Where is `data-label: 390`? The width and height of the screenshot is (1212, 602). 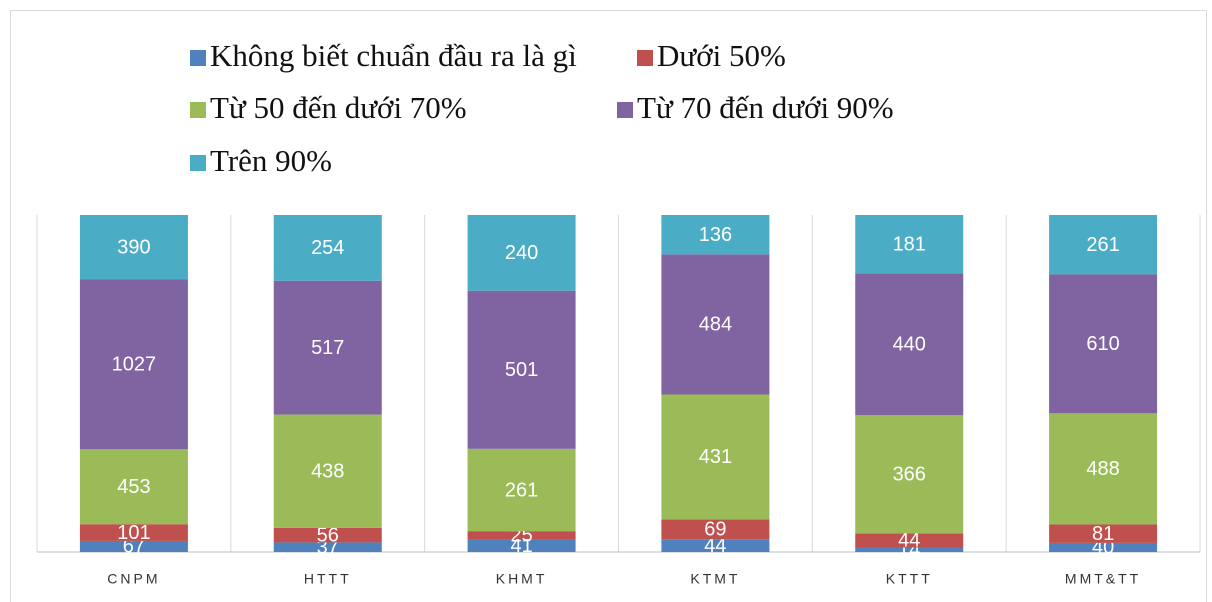 data-label: 390 is located at coordinates (133, 248).